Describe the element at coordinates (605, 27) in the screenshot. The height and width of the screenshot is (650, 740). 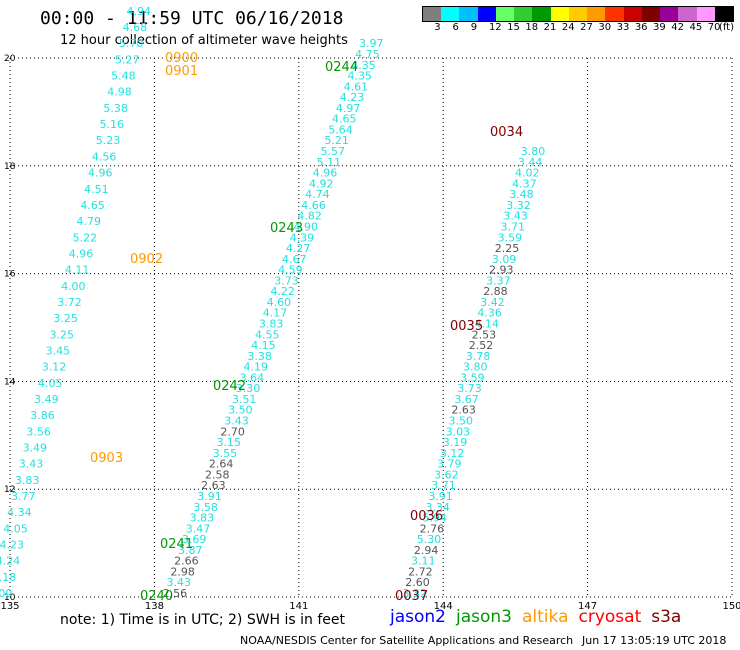
I see `colorbar-label: 30` at that location.